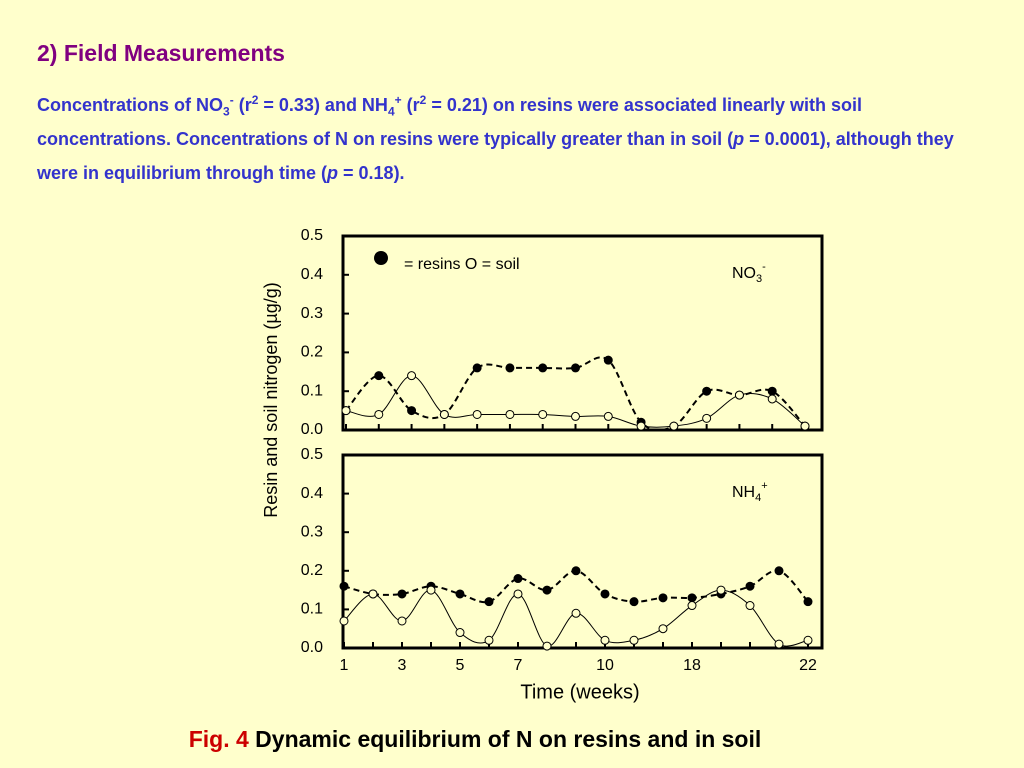 The height and width of the screenshot is (768, 1024). I want to click on fig-label: Fig. 4, so click(218, 739).